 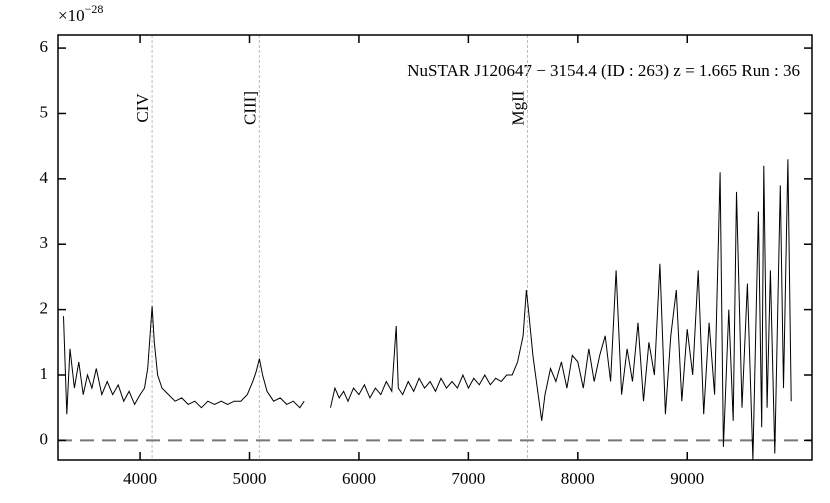 What do you see at coordinates (468, 478) in the screenshot?
I see `x-tick-label: 7000` at bounding box center [468, 478].